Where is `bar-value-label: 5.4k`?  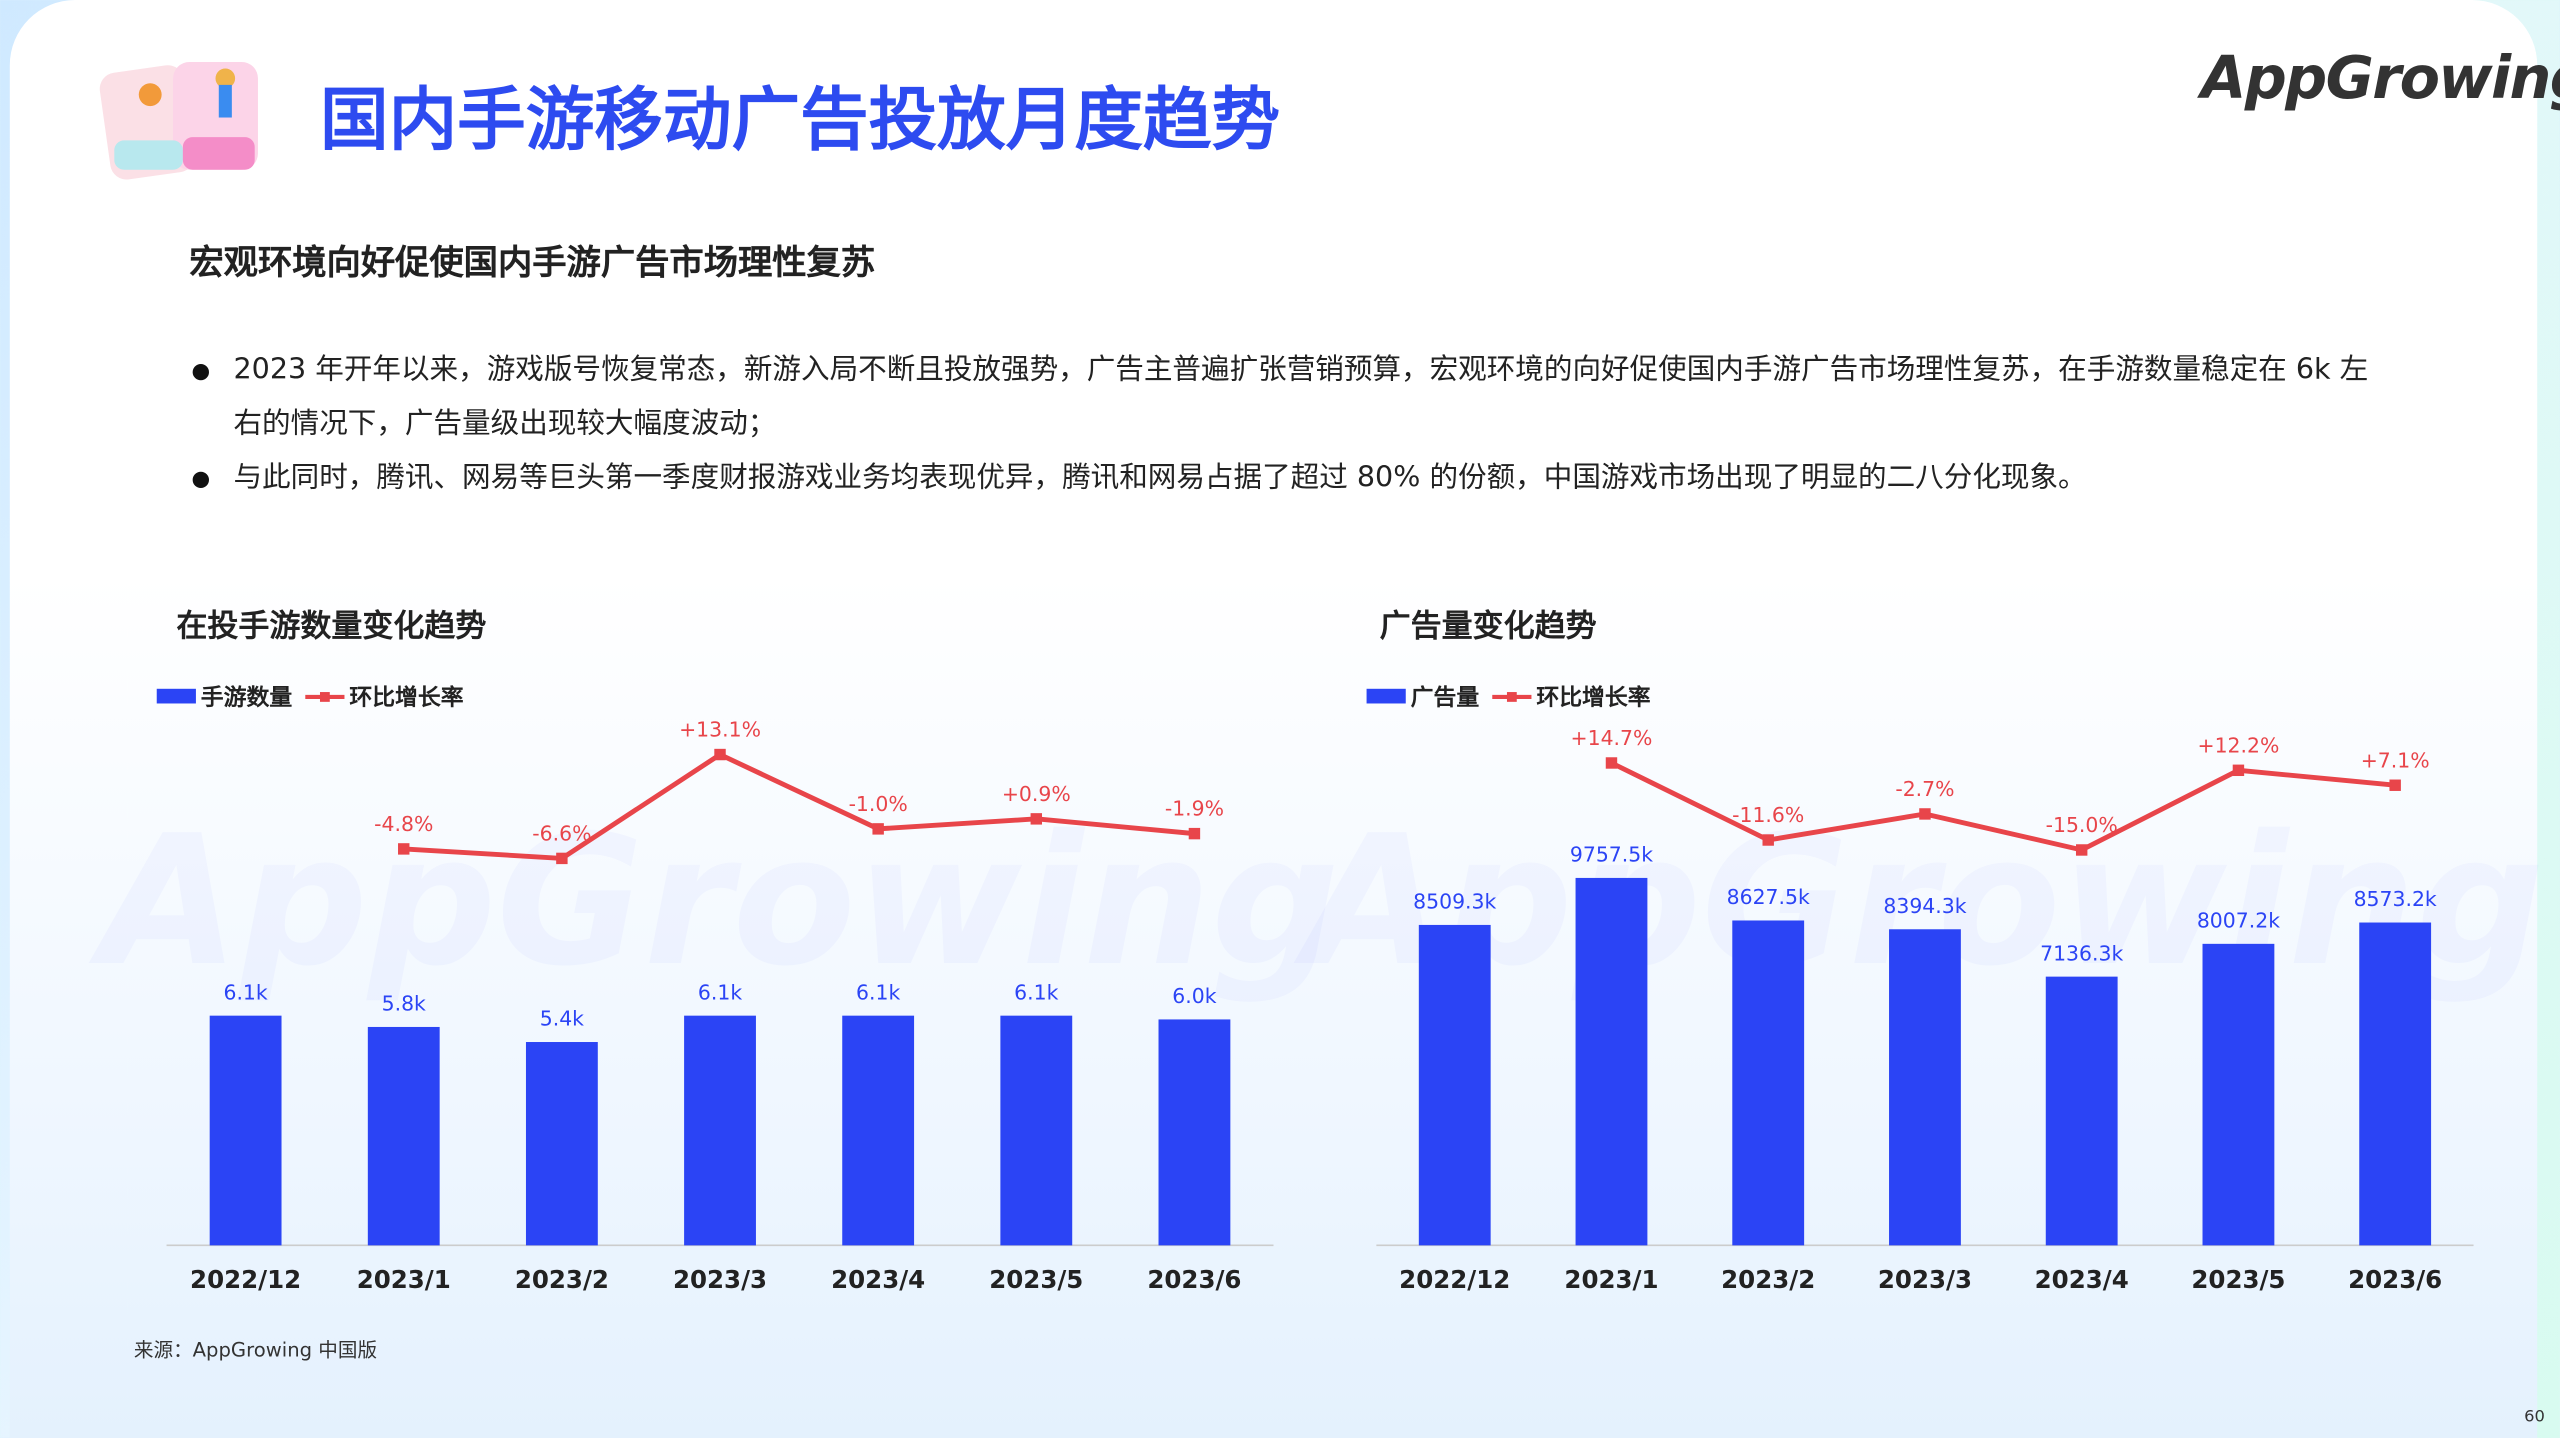 bar-value-label: 5.4k is located at coordinates (562, 1019).